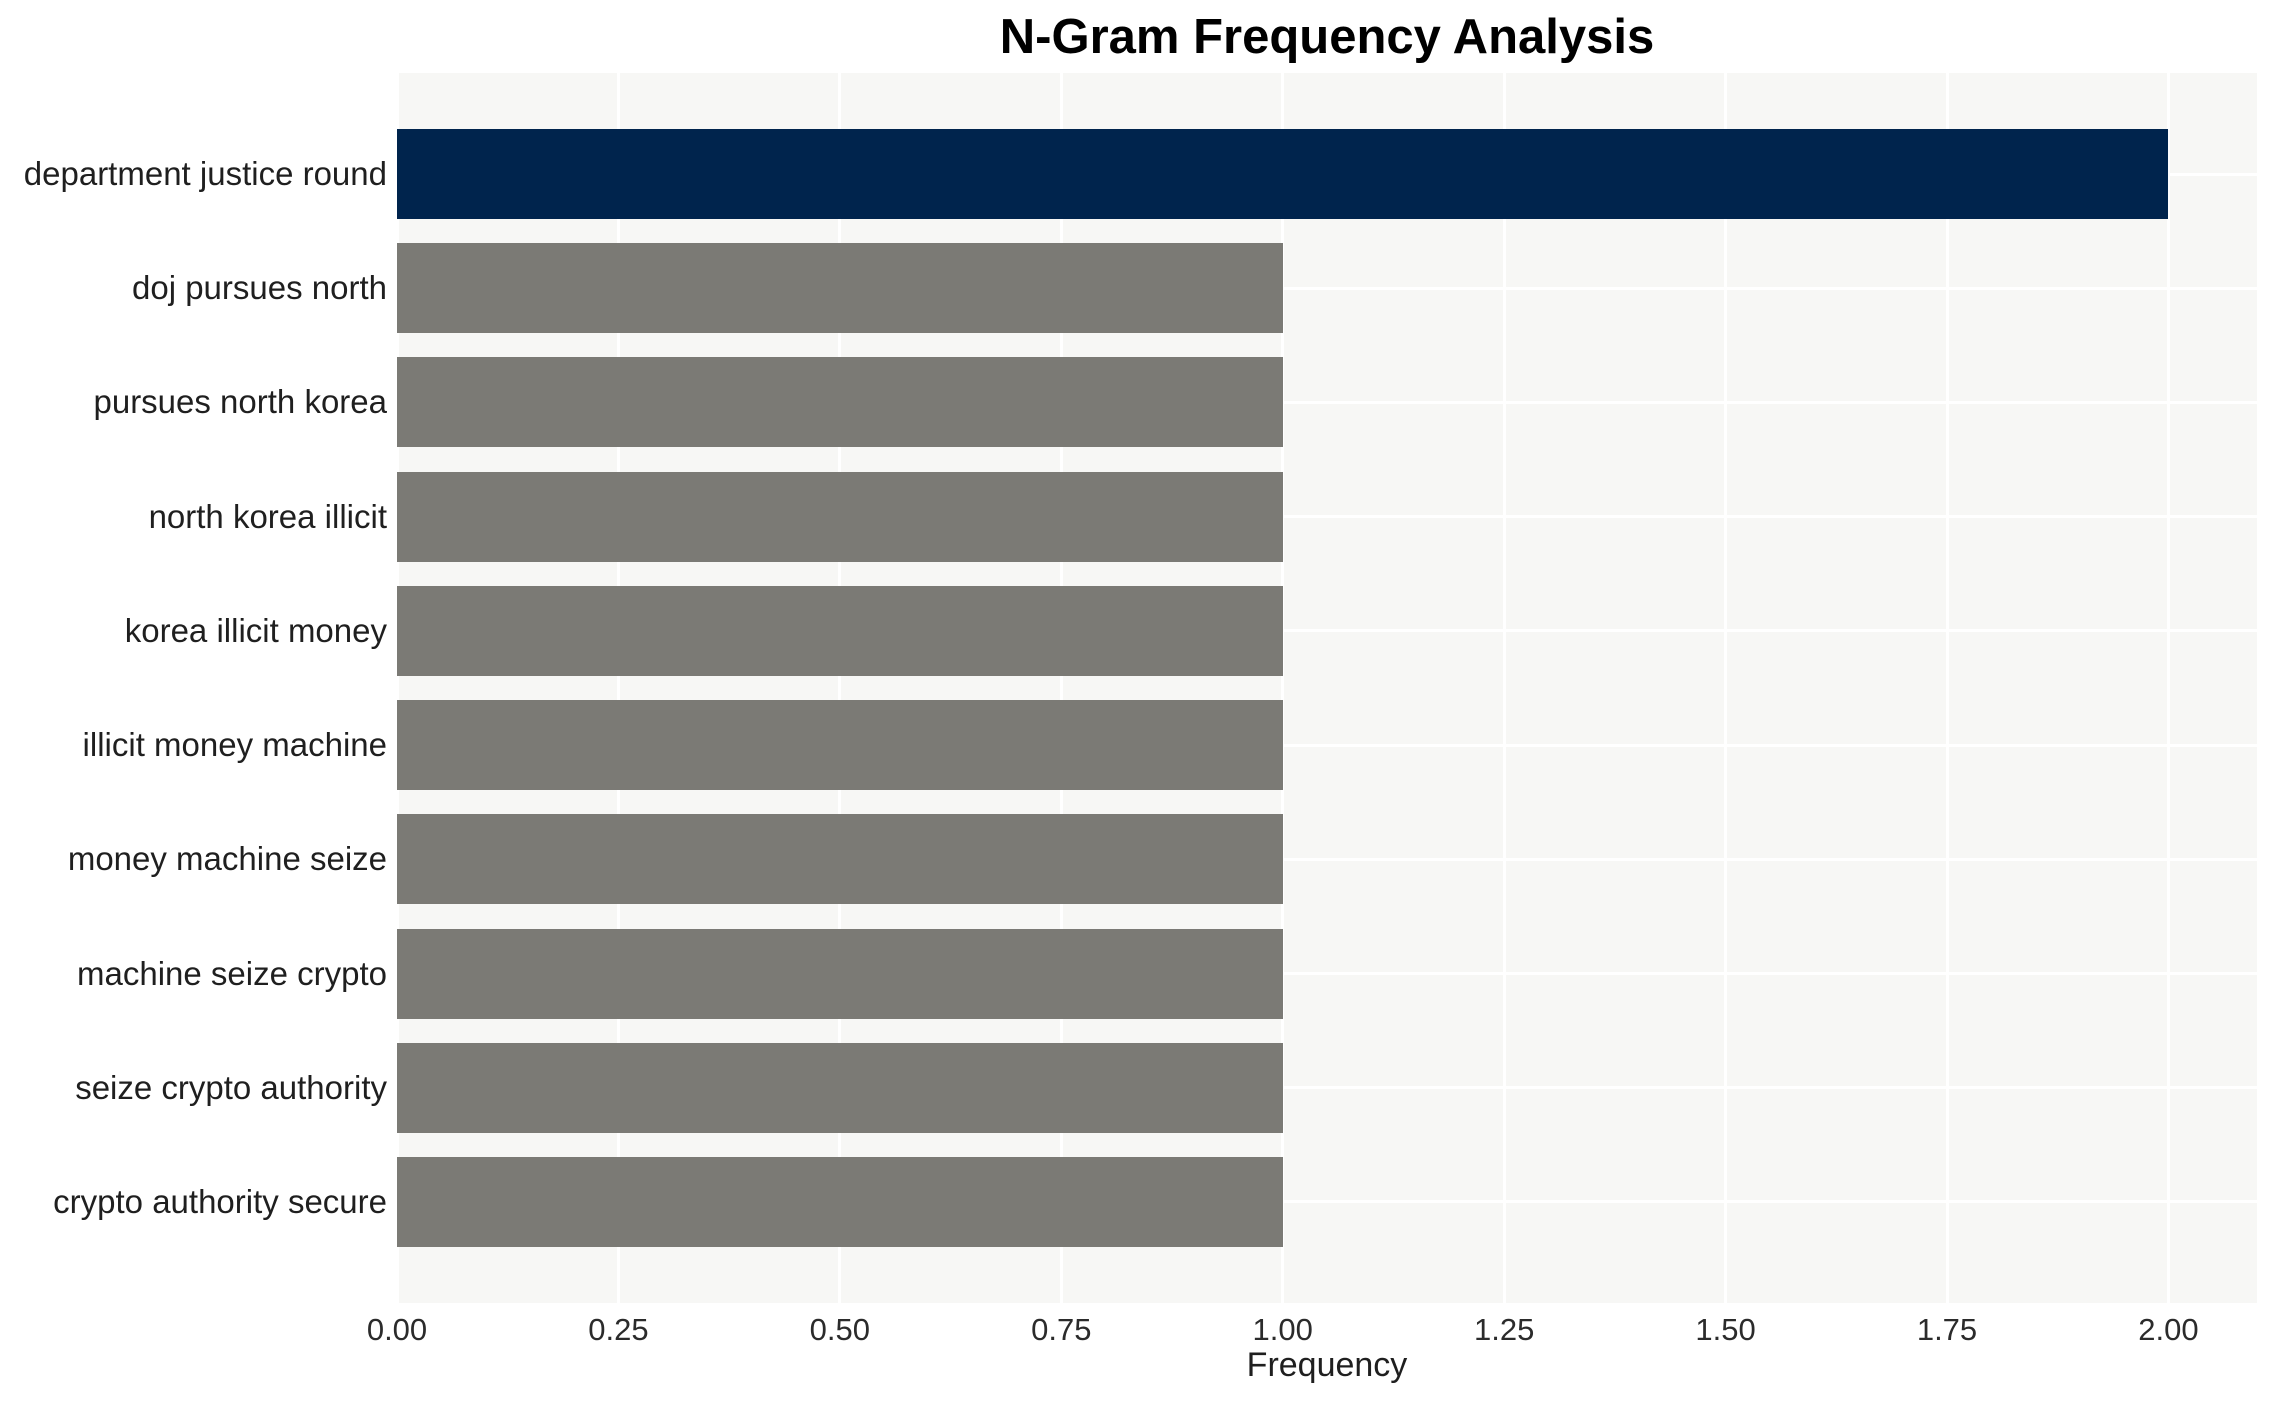 The image size is (2276, 1402). What do you see at coordinates (240, 402) in the screenshot?
I see `y-tick-label: pursues north korea` at bounding box center [240, 402].